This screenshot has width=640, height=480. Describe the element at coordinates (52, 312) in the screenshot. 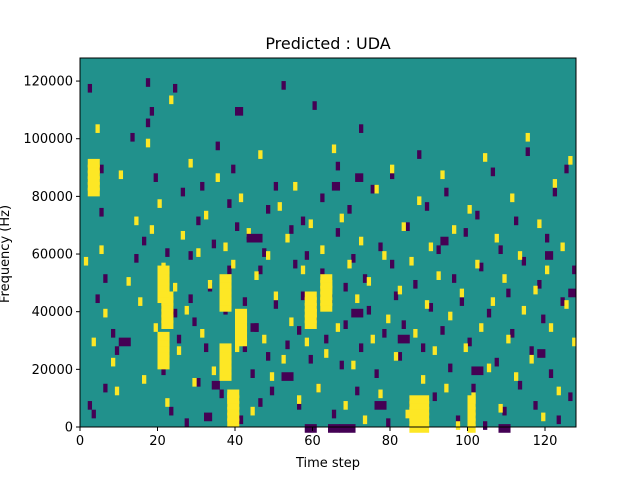

I see `y-tick-label: 40000` at that location.